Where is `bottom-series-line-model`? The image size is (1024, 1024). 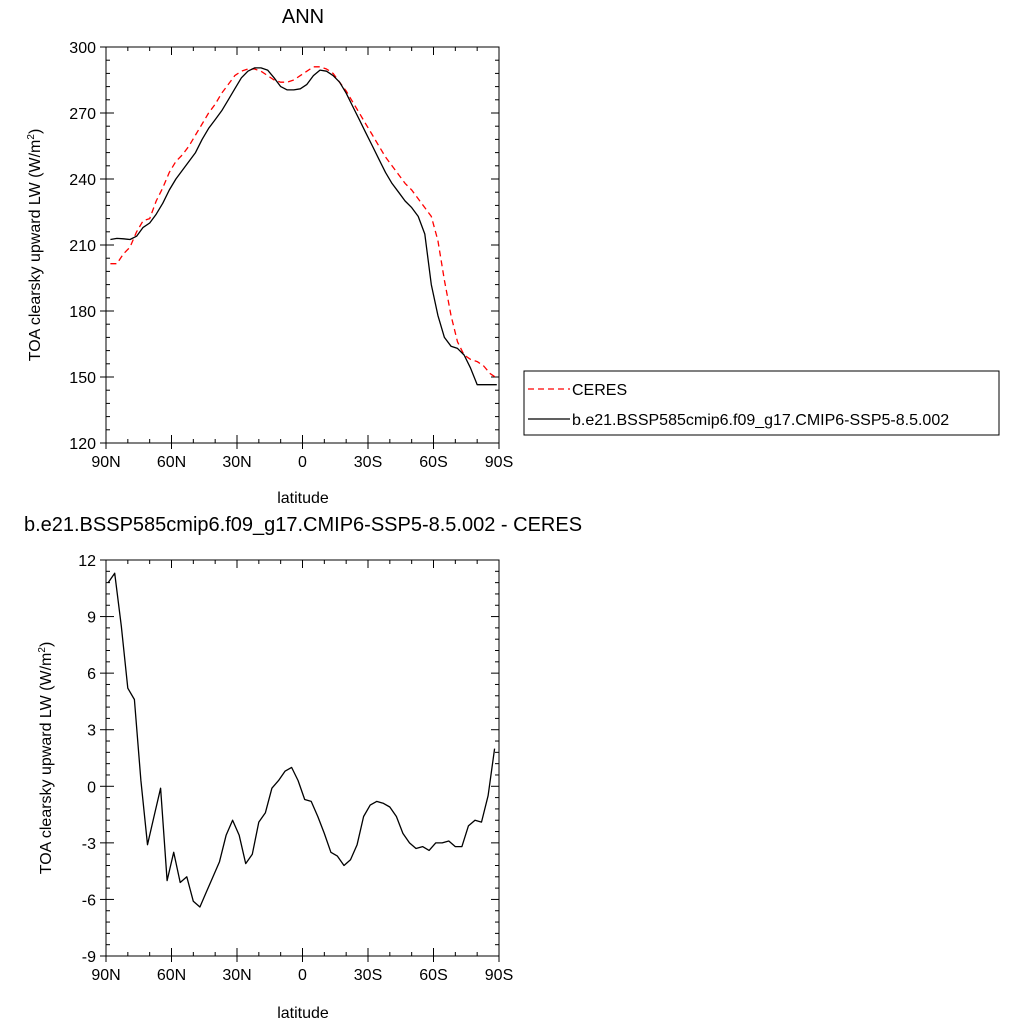 bottom-series-line-model is located at coordinates (301, 740).